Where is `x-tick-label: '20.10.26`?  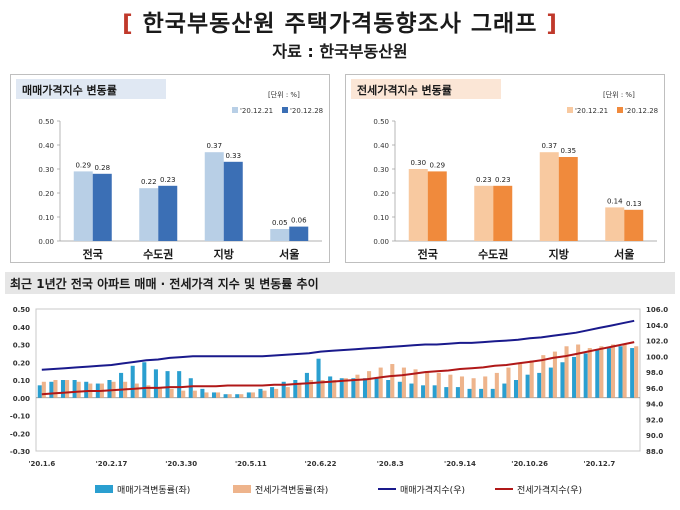 x-tick-label: '20.10.26 is located at coordinates (529, 464).